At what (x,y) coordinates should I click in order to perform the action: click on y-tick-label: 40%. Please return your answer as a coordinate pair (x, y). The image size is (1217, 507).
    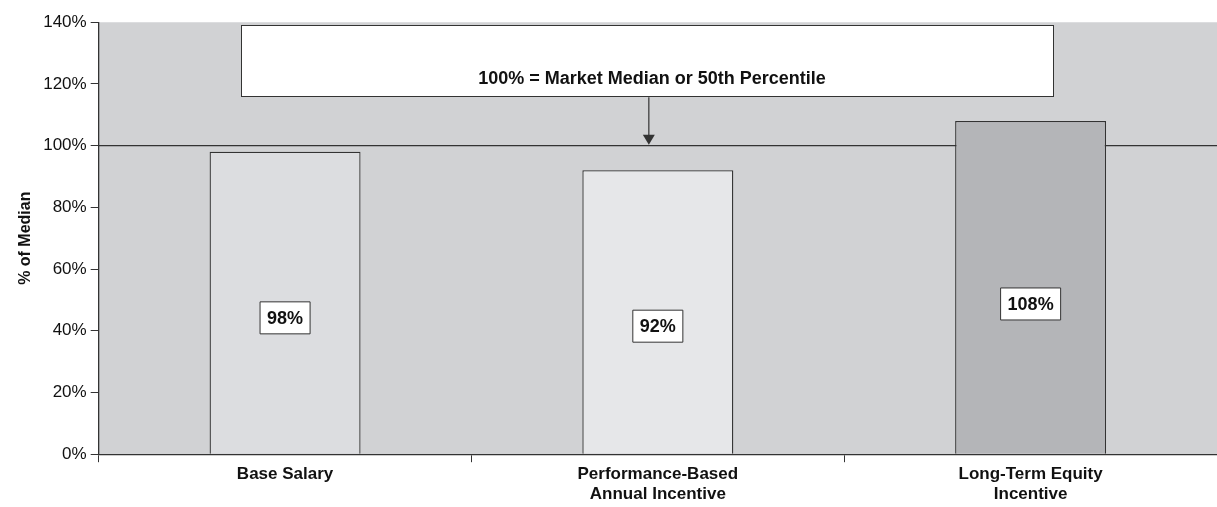
    Looking at the image, I should click on (69, 330).